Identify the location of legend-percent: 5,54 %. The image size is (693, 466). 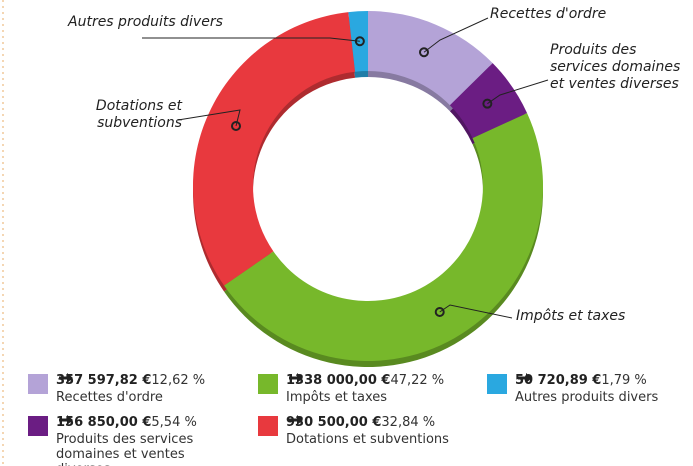
(174, 422).